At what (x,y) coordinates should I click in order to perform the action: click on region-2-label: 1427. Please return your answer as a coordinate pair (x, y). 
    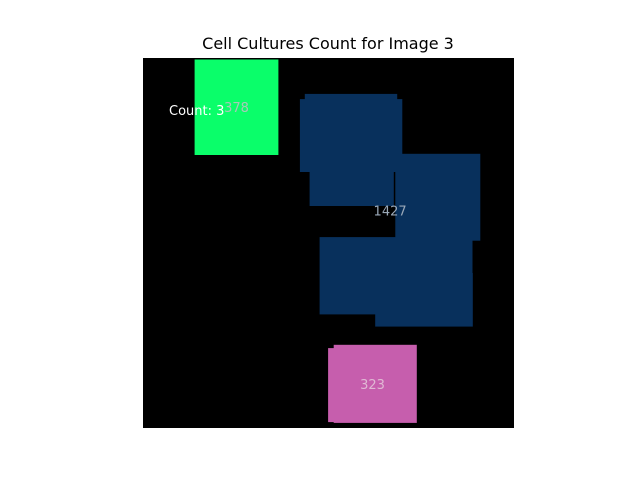
    Looking at the image, I should click on (390, 211).